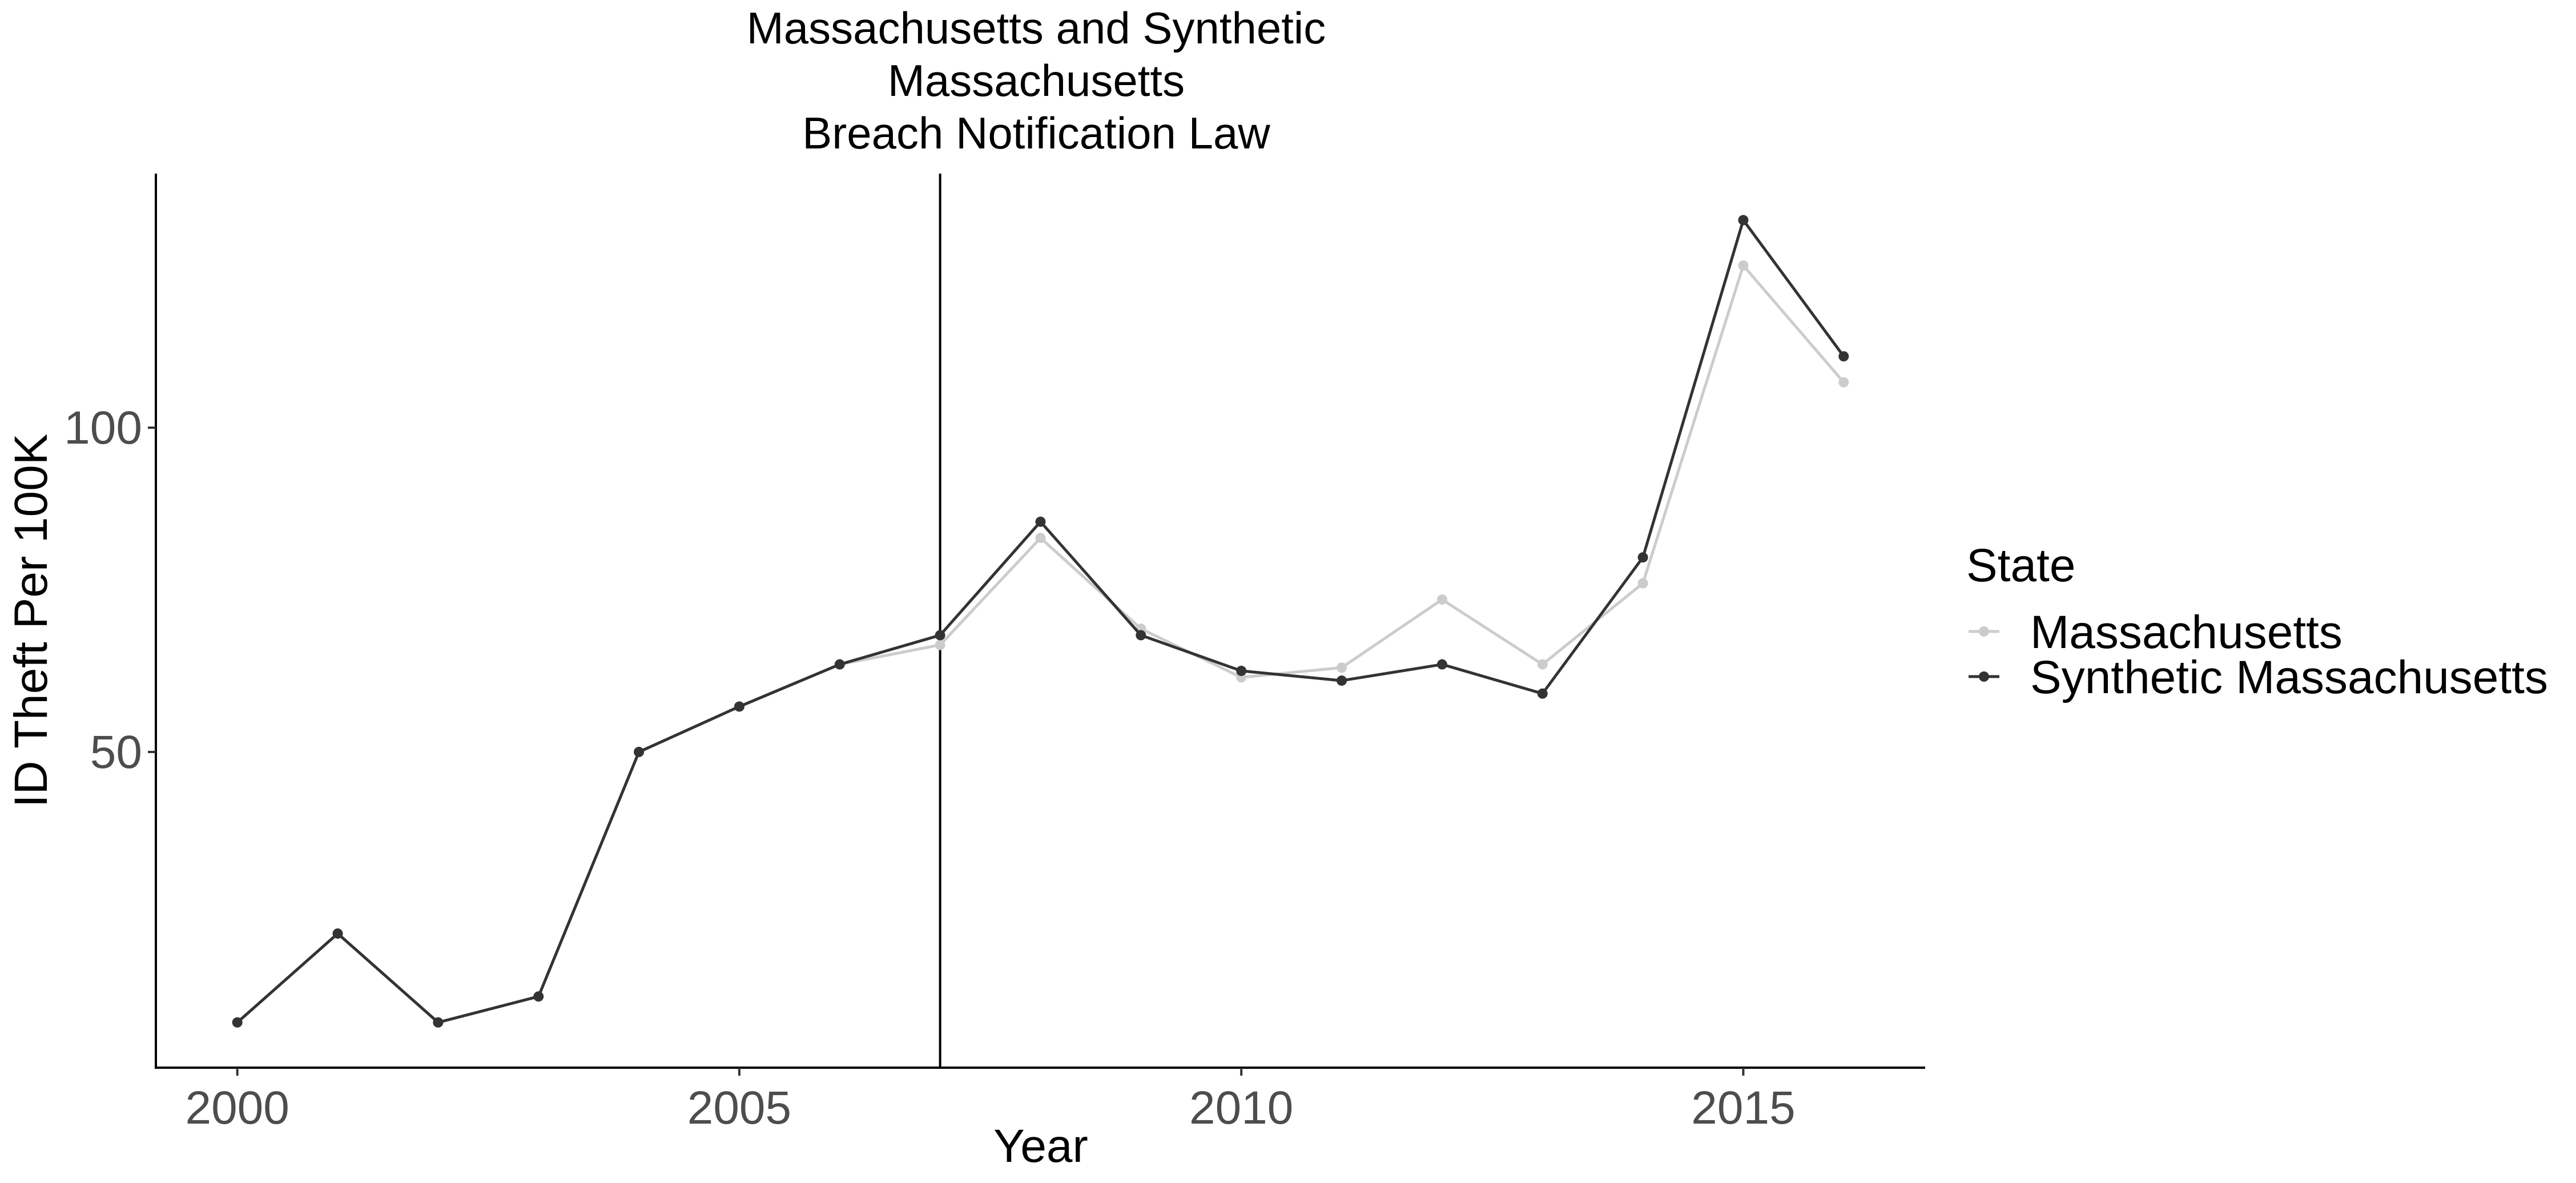 The height and width of the screenshot is (1183, 2576). I want to click on chart-title-line-2: Massachusetts, so click(1036, 81).